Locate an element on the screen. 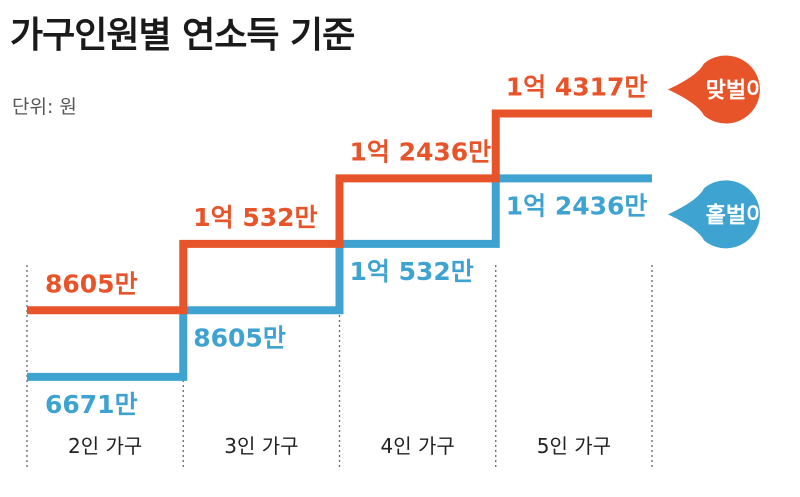  legend-label: 맞벌이 is located at coordinates (736, 91).